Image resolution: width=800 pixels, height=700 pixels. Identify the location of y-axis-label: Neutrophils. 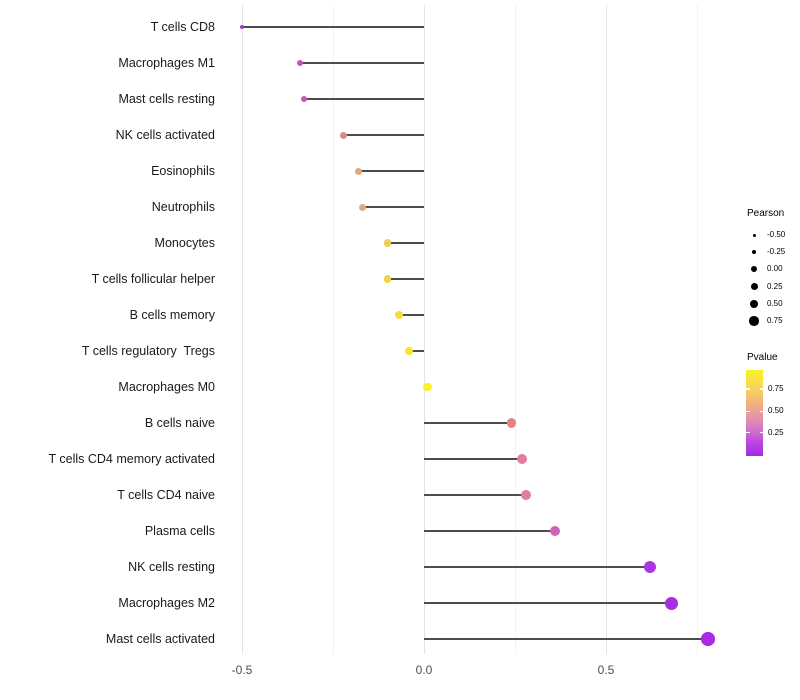
(183, 207).